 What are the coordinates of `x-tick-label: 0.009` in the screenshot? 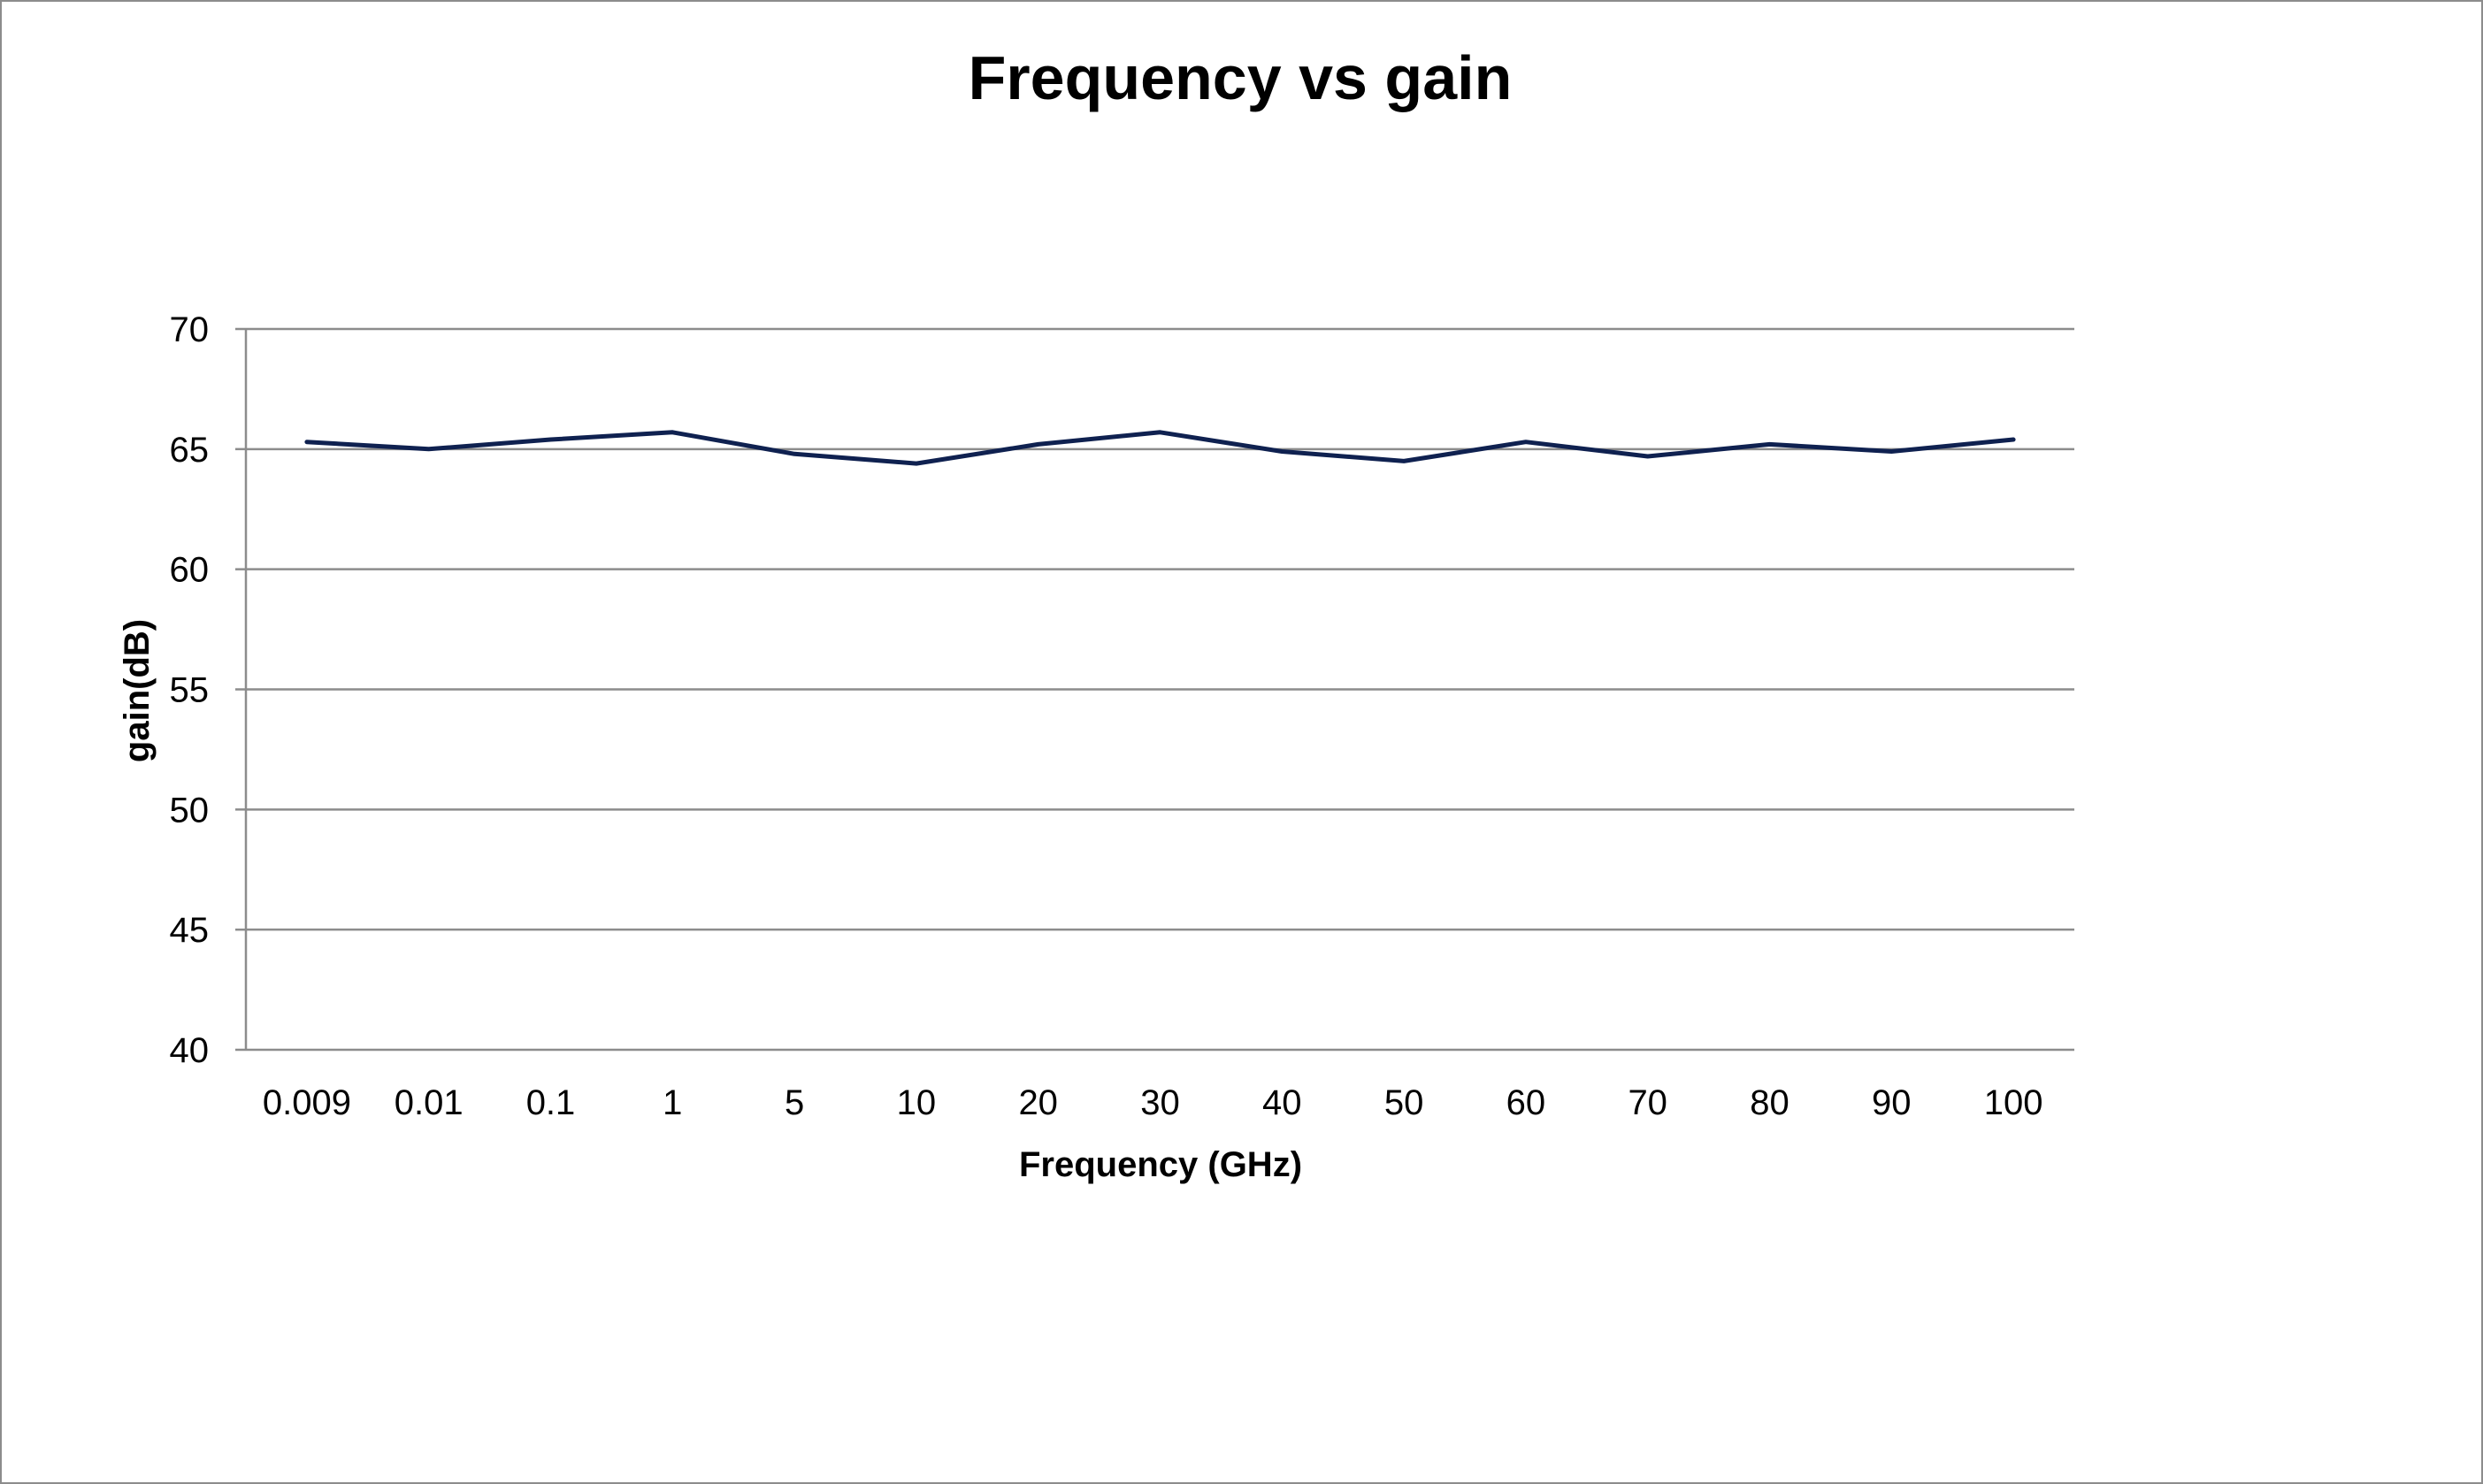 It's located at (307, 1102).